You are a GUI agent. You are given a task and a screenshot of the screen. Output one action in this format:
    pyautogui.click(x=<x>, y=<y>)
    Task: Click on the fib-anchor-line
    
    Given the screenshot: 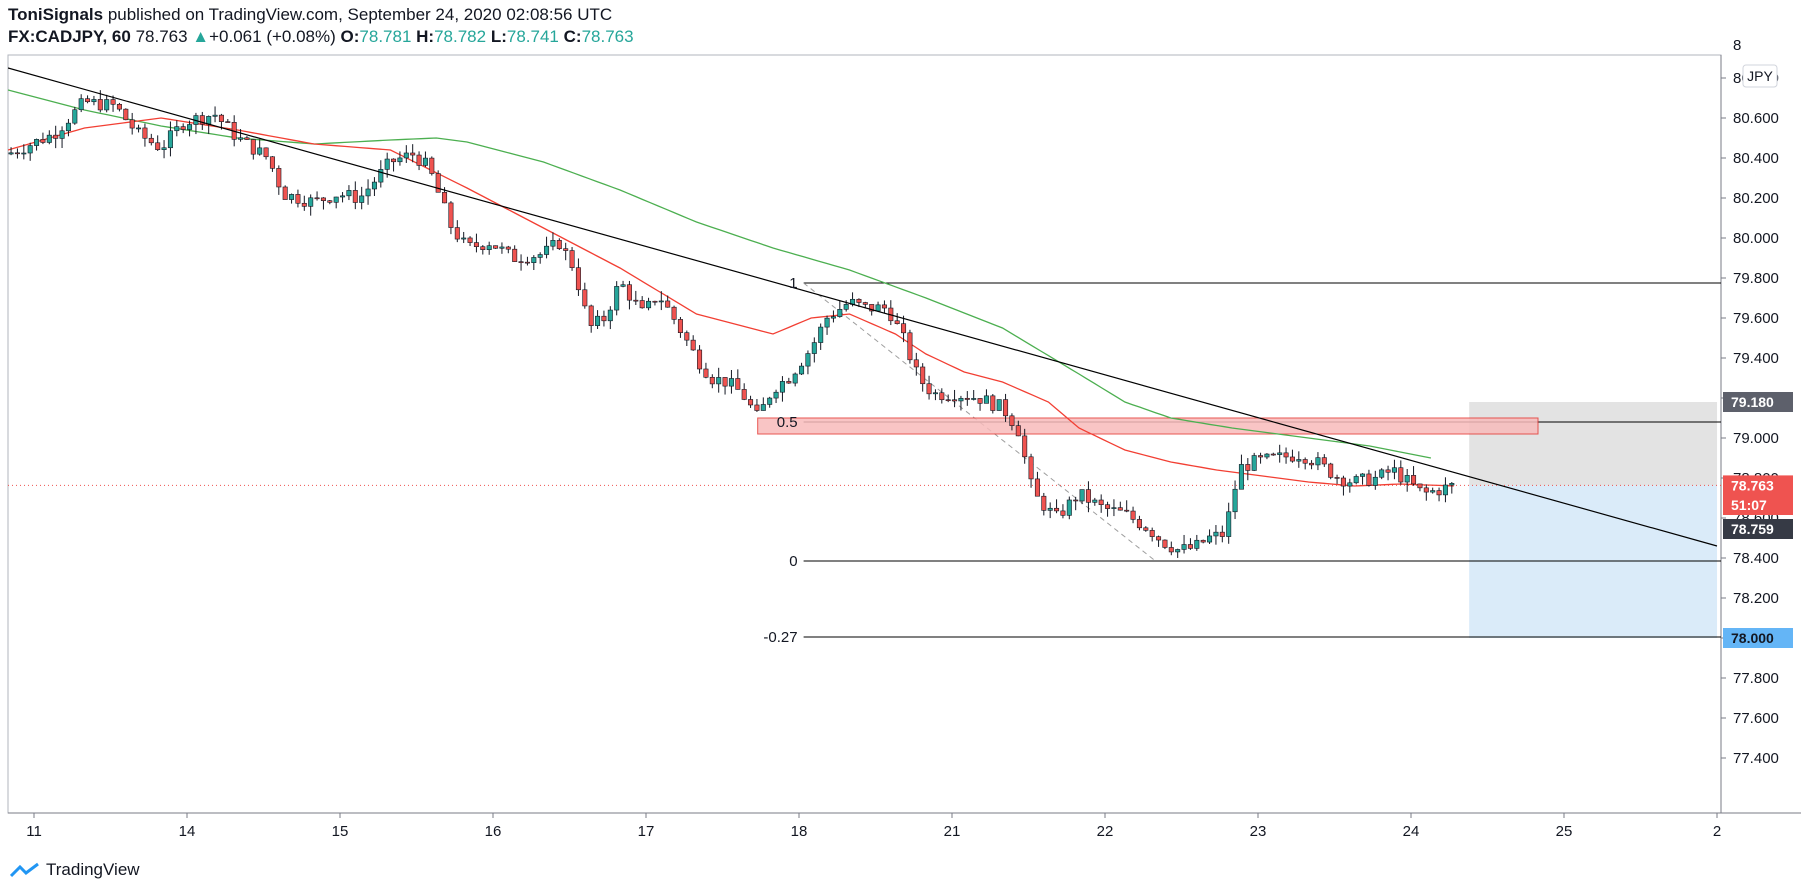 What is the action you would take?
    pyautogui.click(x=979, y=422)
    